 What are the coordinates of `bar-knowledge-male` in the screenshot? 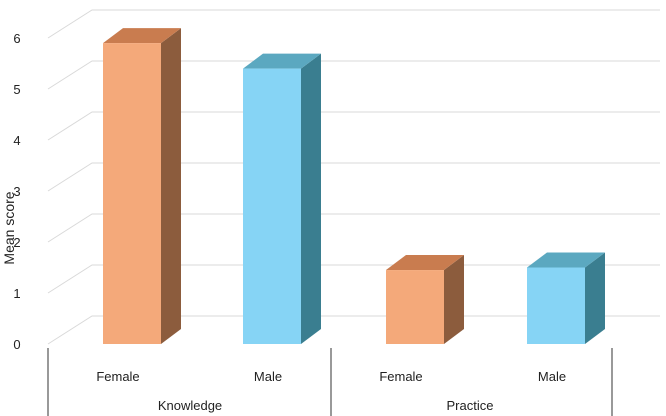 It's located at (282, 198).